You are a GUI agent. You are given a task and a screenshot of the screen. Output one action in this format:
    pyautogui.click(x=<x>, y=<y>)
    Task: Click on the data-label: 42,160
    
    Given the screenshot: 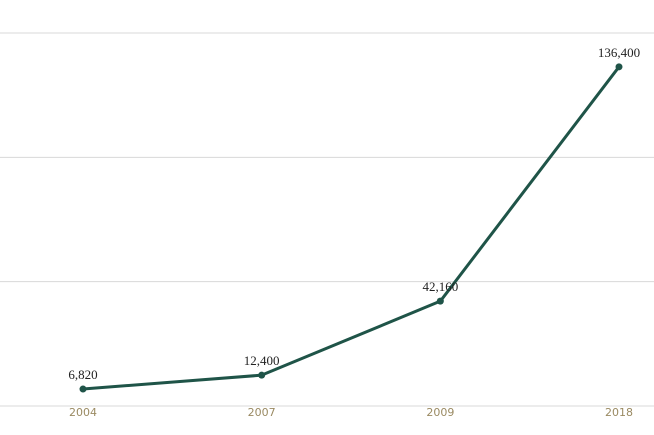 What is the action you would take?
    pyautogui.click(x=440, y=286)
    